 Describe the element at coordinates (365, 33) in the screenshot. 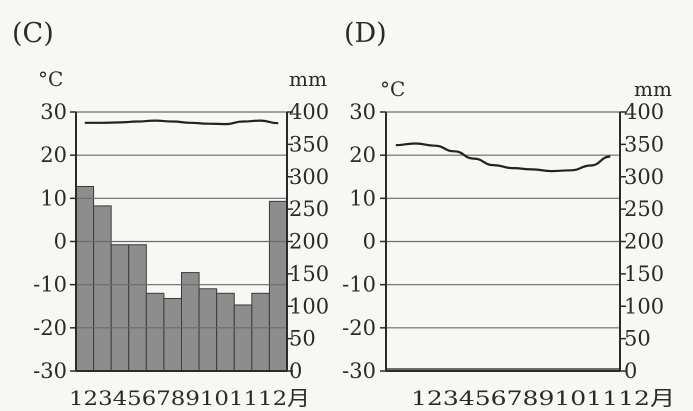

I see `panel-label: (D)` at that location.